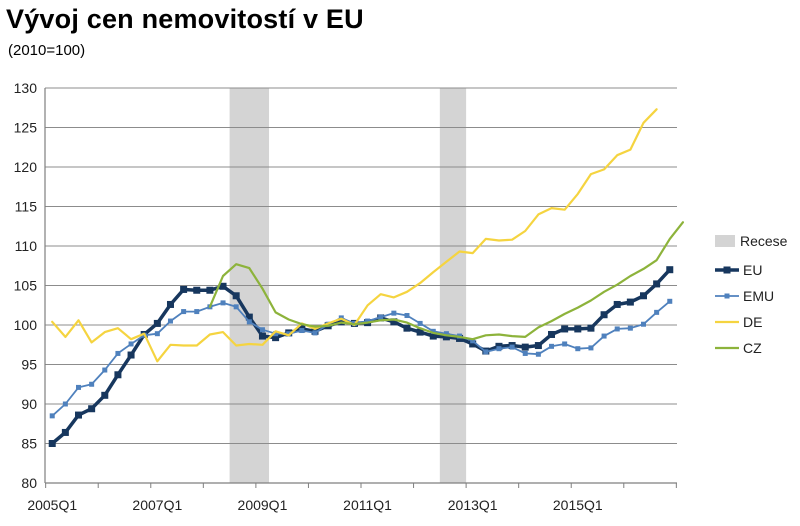  Describe the element at coordinates (758, 296) in the screenshot. I see `legend-label-emu: EMU` at that location.